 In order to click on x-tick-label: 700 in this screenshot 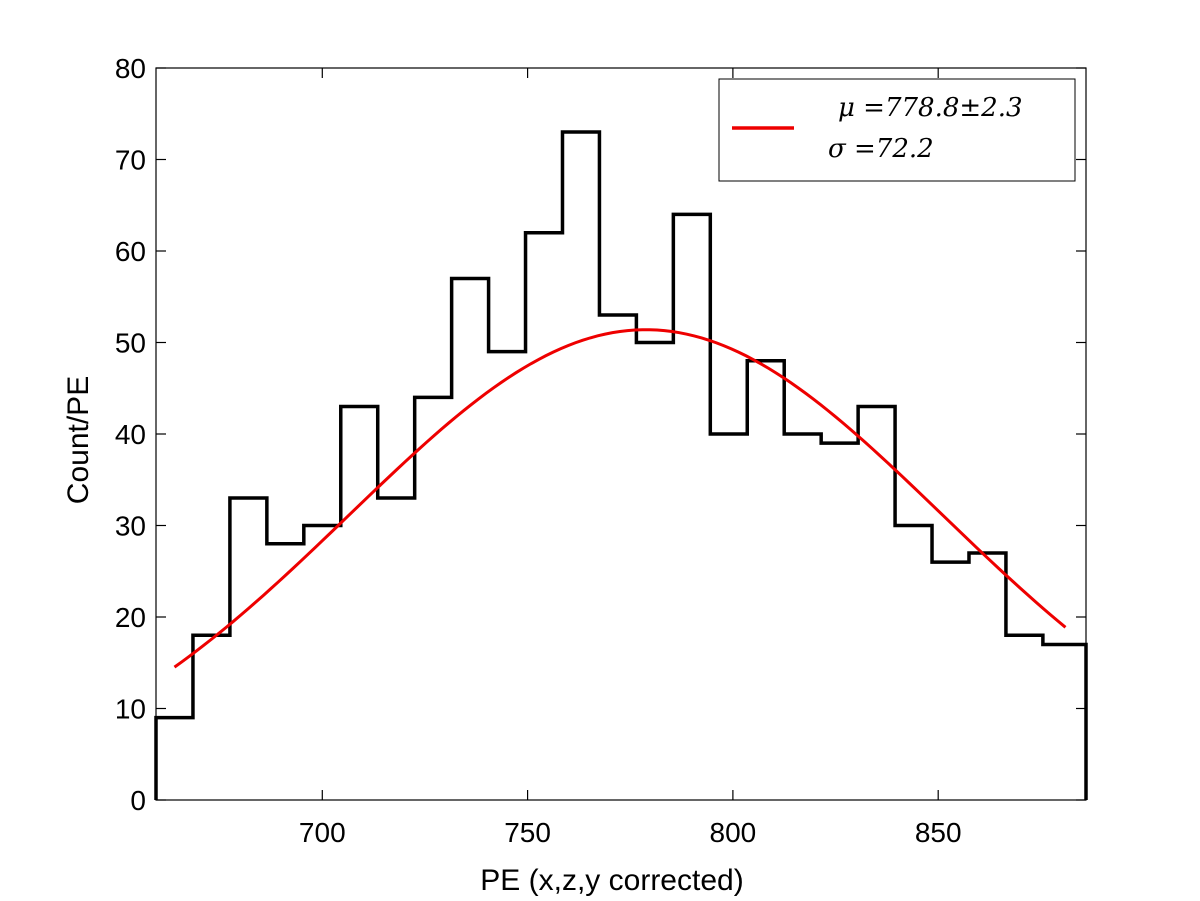, I will do `click(322, 832)`.